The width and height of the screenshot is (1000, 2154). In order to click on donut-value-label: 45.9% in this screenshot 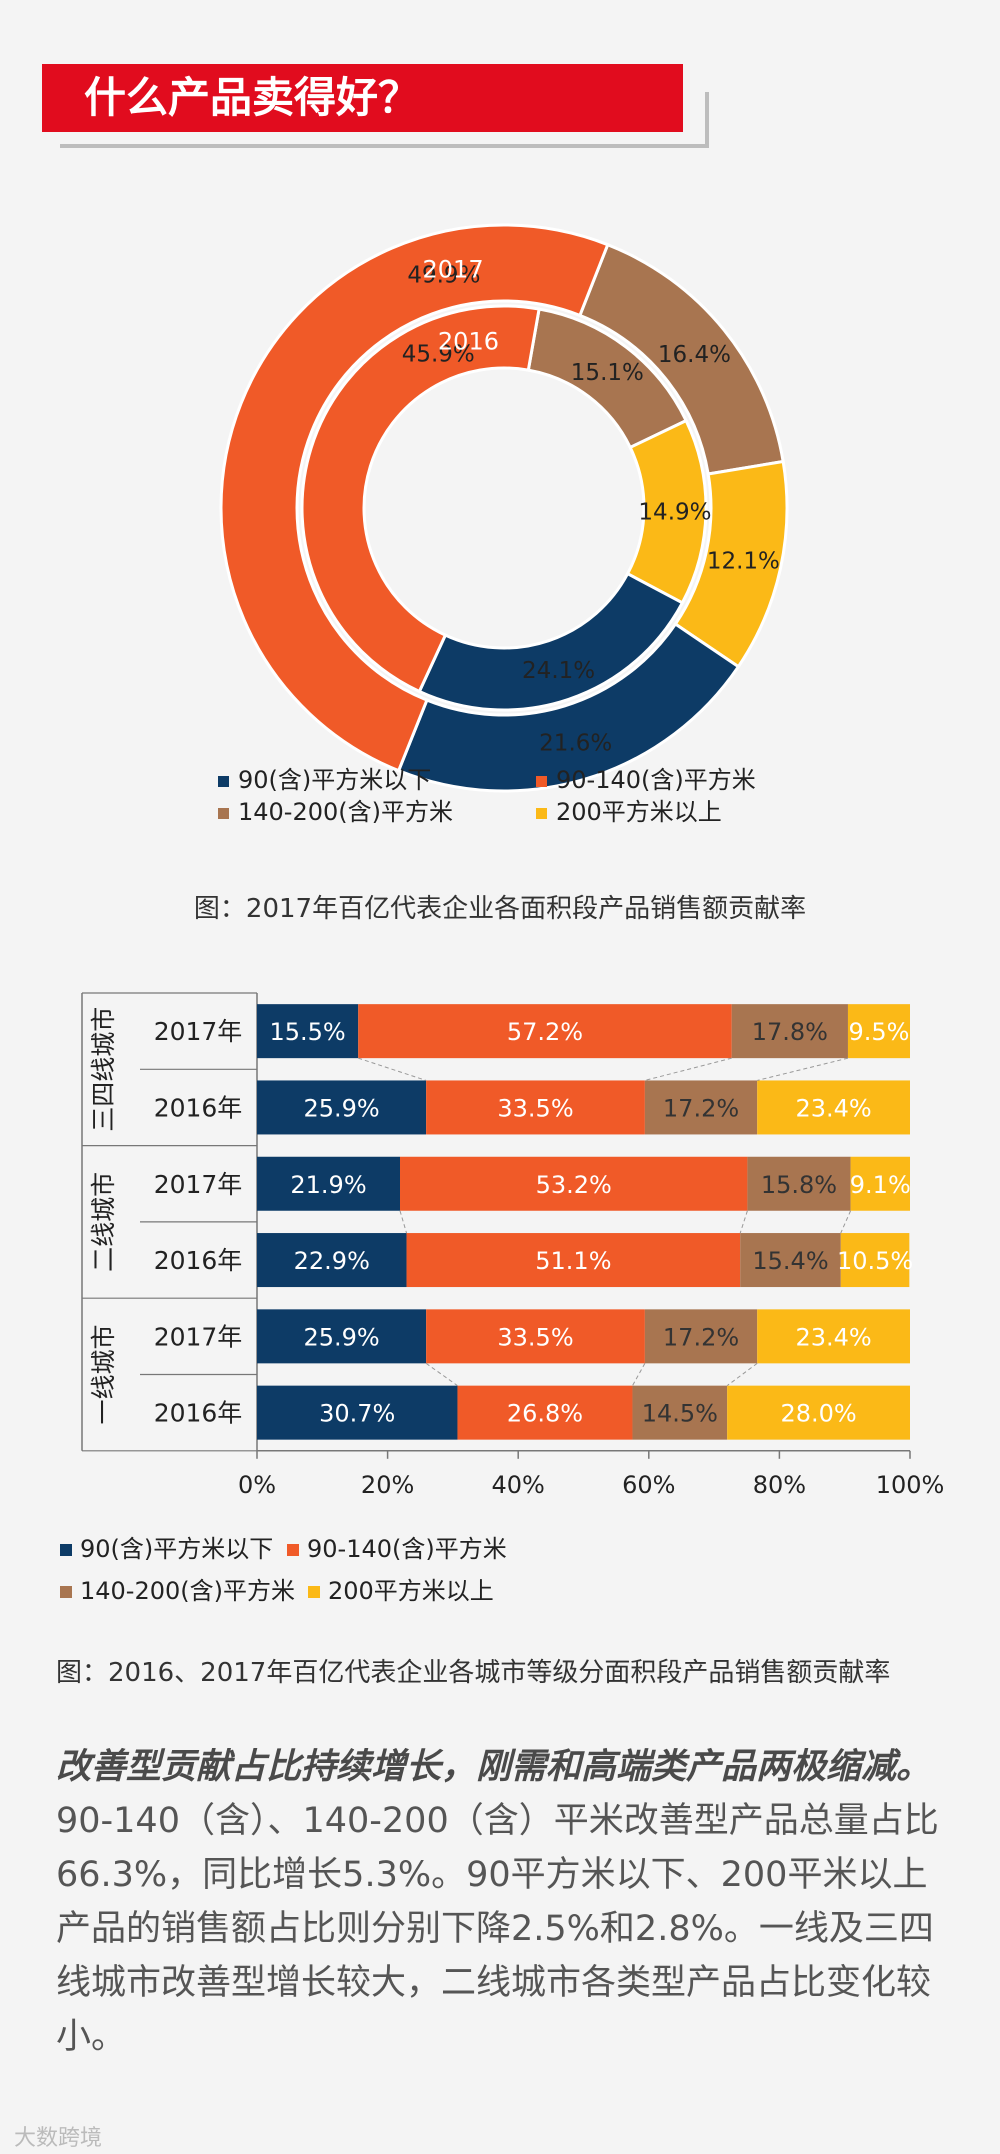, I will do `click(438, 355)`.